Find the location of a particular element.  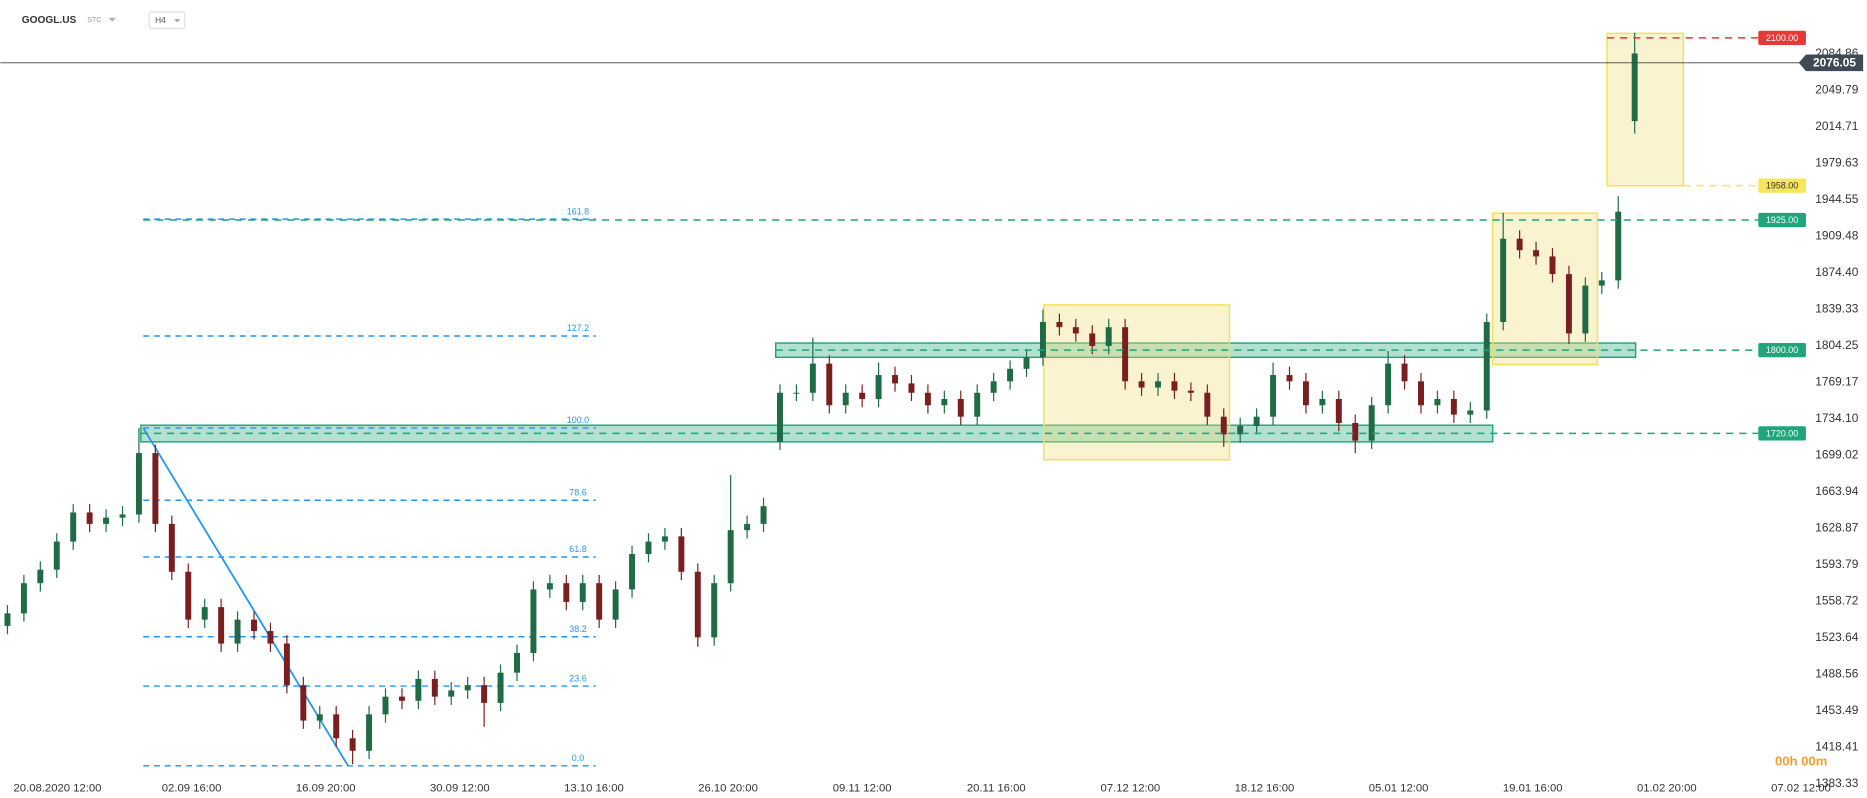

fib-label: 0.0 is located at coordinates (578, 758).